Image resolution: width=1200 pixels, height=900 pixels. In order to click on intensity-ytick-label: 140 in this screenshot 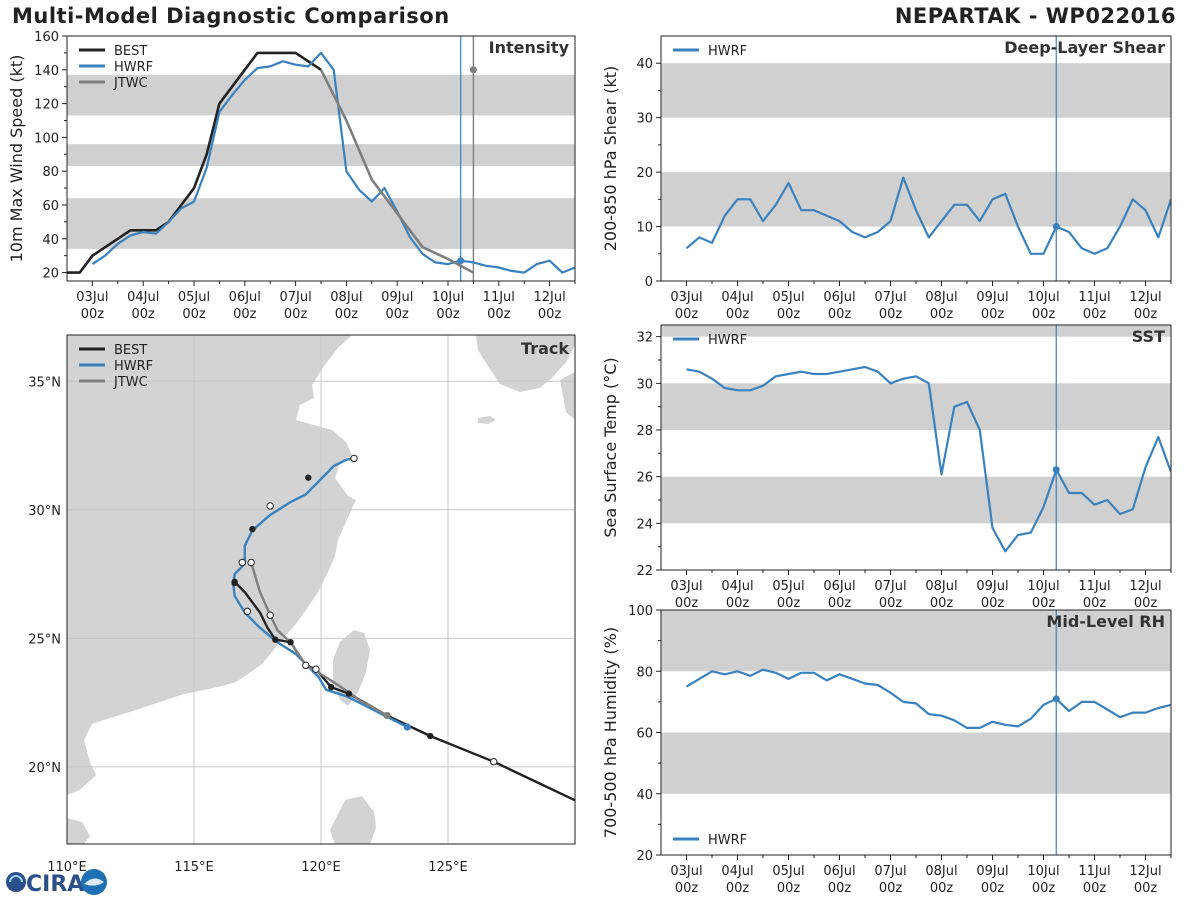, I will do `click(46, 71)`.